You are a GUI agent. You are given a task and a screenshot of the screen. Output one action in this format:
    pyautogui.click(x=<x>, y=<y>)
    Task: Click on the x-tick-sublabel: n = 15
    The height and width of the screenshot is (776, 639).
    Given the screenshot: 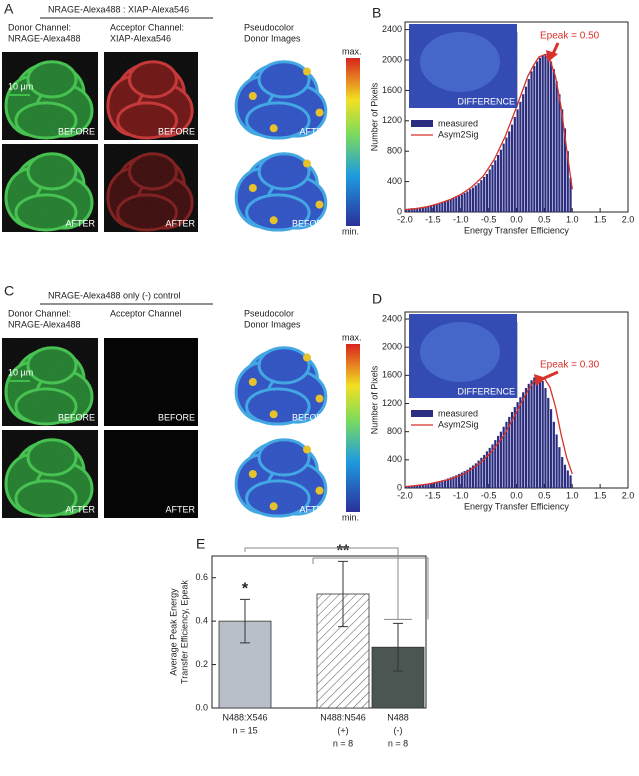 What is the action you would take?
    pyautogui.click(x=244, y=730)
    